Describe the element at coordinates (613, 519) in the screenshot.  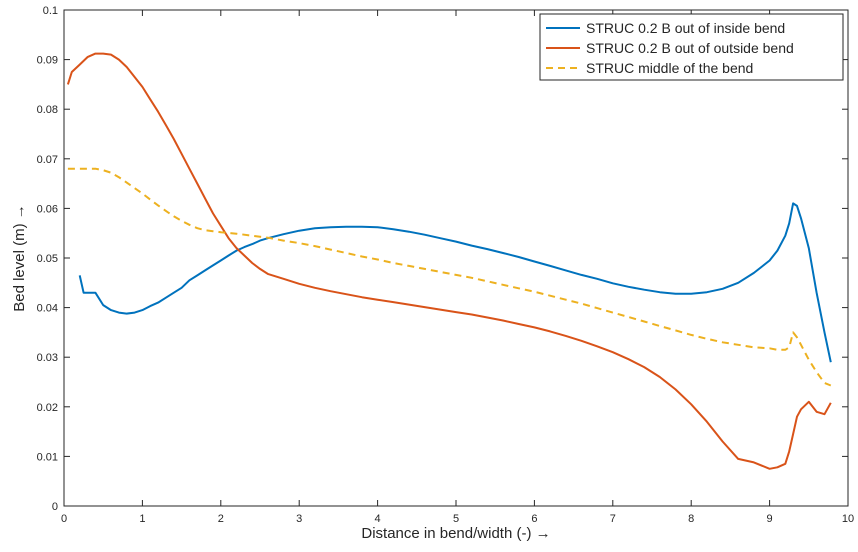
I see `x-tick-label: 7` at that location.